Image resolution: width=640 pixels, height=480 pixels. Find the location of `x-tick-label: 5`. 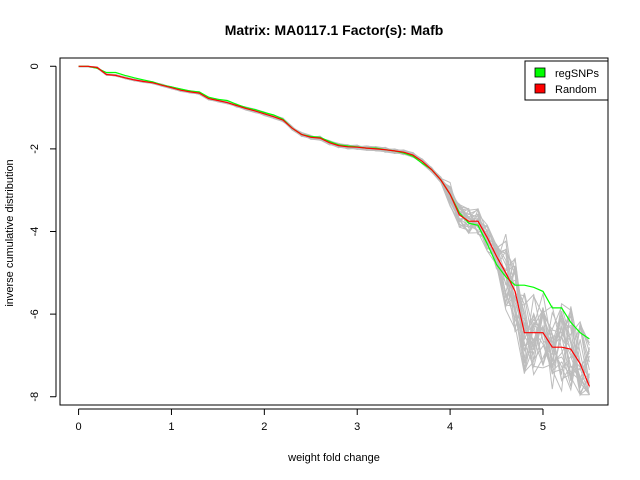

x-tick-label: 5 is located at coordinates (543, 427).